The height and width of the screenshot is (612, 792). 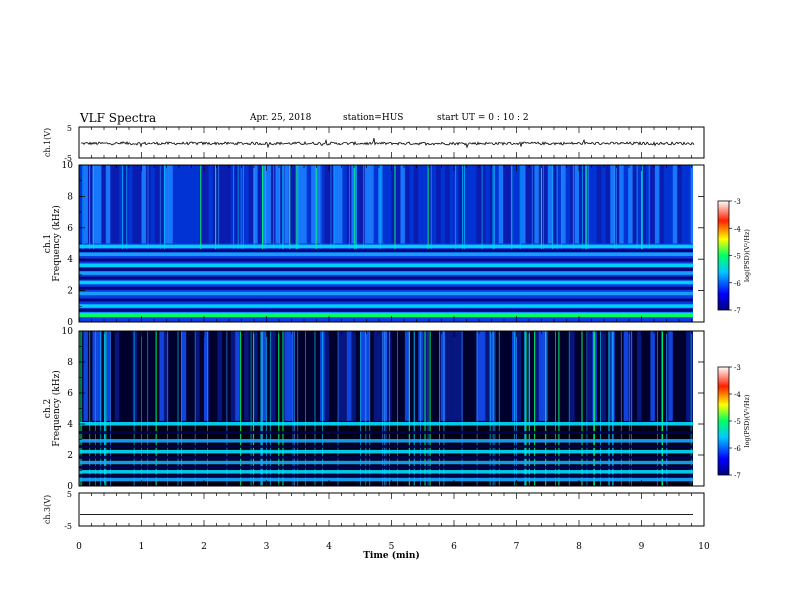 What do you see at coordinates (68, 166) in the screenshot?
I see `ch1-spectrogram-ytick-label: 10` at bounding box center [68, 166].